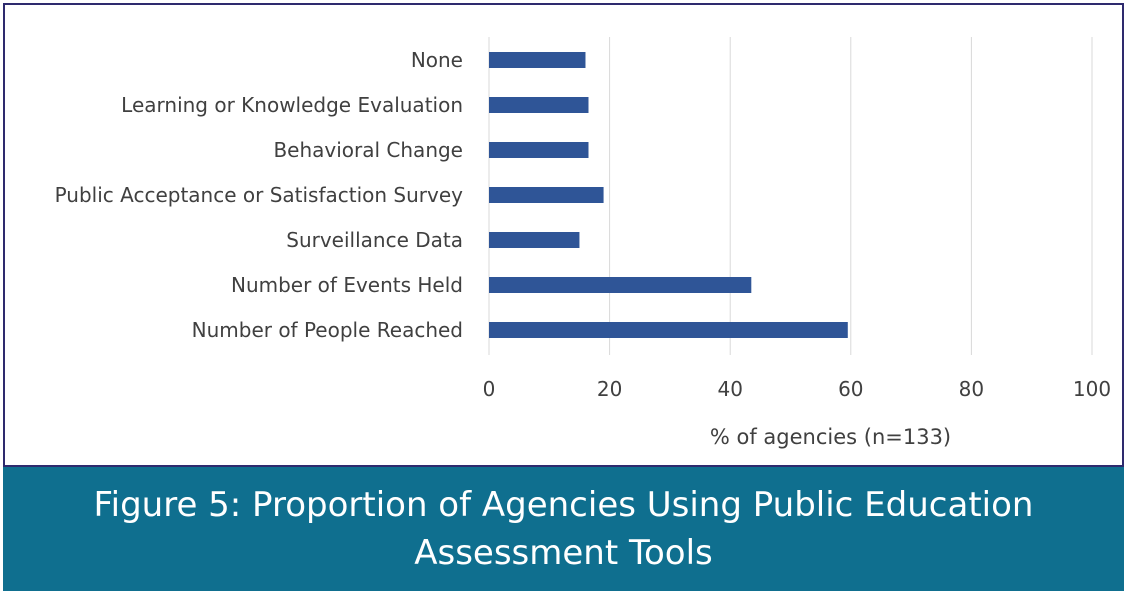  I want to click on category-label: Number of People Reached, so click(327, 330).